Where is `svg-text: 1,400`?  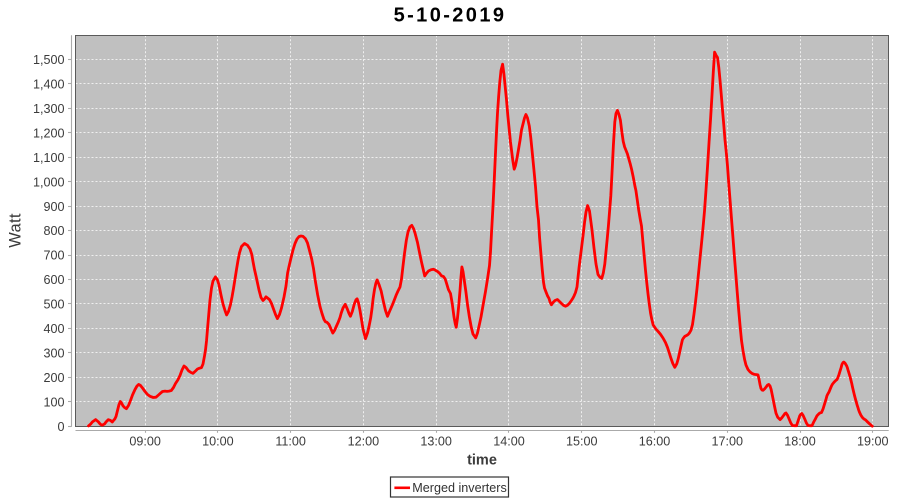
svg-text: 1,400 is located at coordinates (49, 85).